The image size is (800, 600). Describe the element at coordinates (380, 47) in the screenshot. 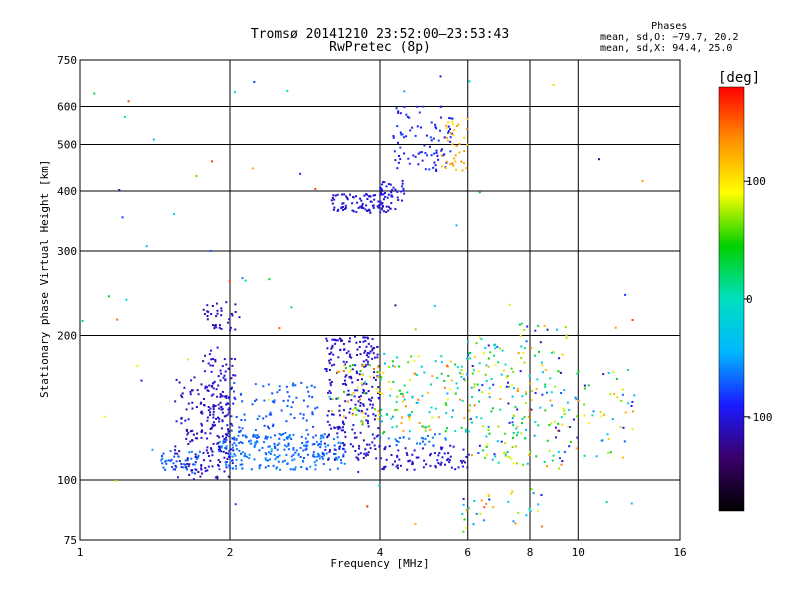

I see `chart-subtitle: RwPretec (8p)` at that location.